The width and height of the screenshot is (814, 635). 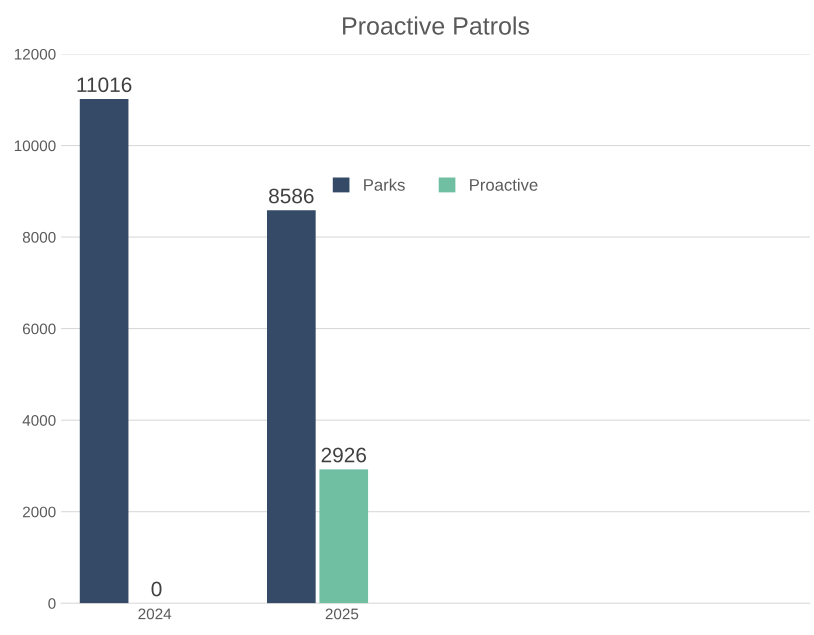 I want to click on x-tick-label: 2025, so click(x=342, y=614).